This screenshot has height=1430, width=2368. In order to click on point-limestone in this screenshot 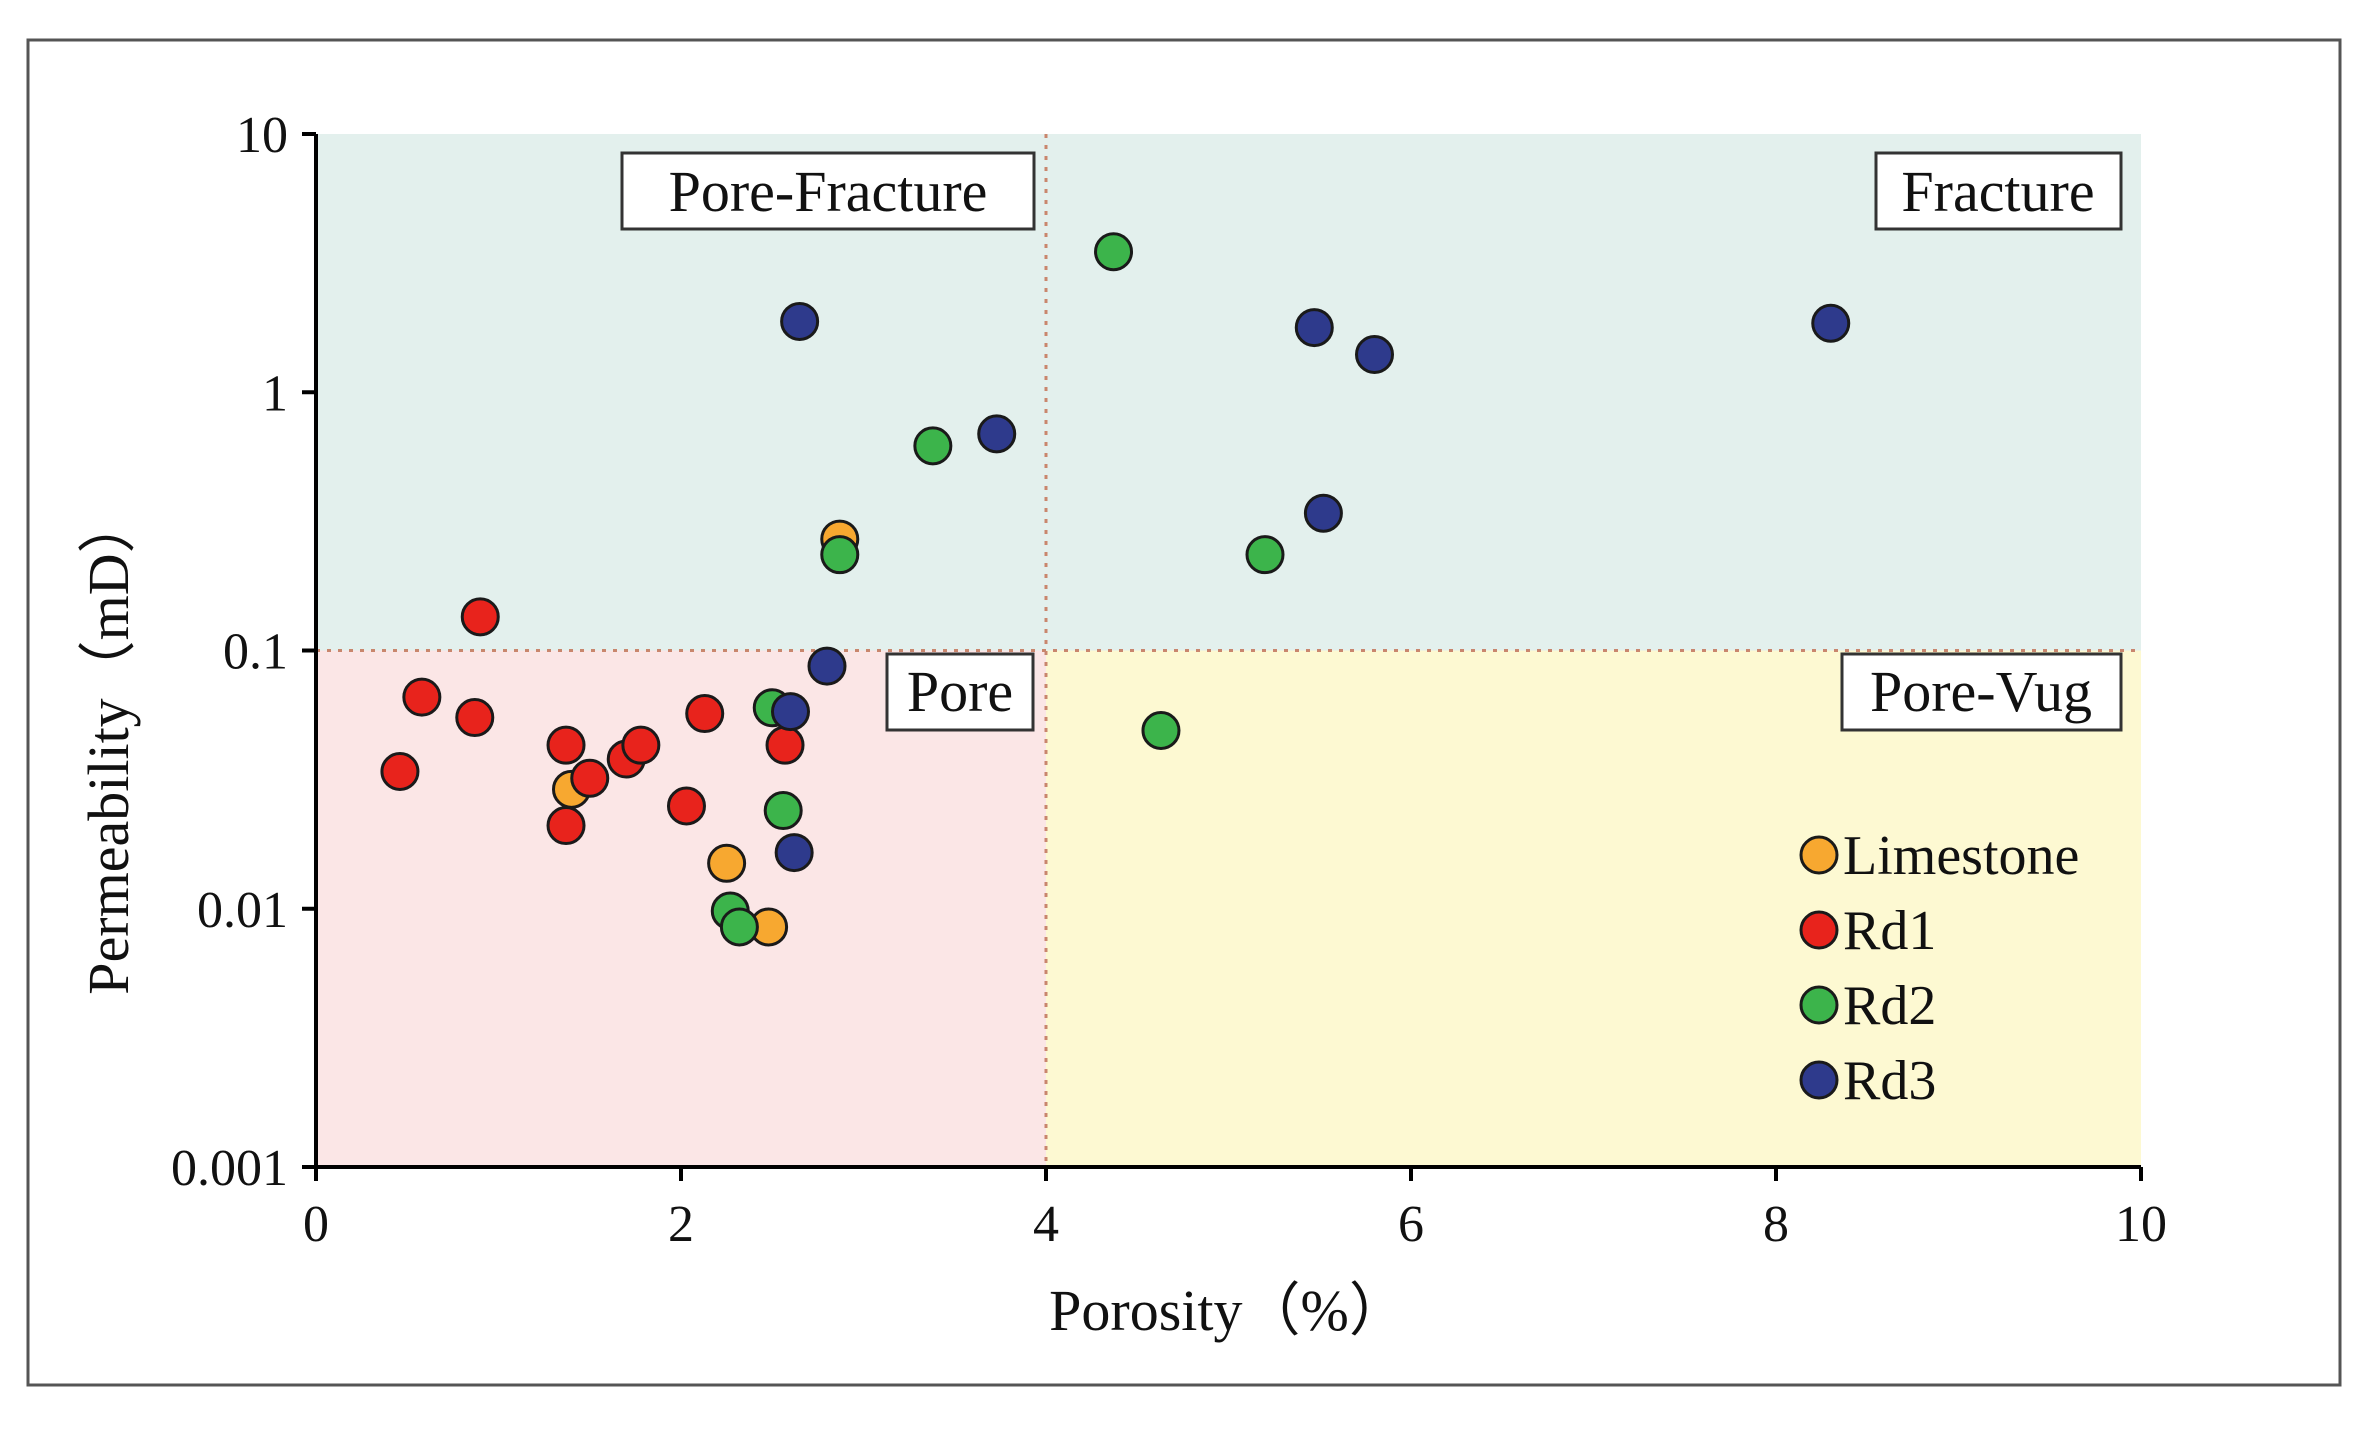, I will do `click(727, 863)`.